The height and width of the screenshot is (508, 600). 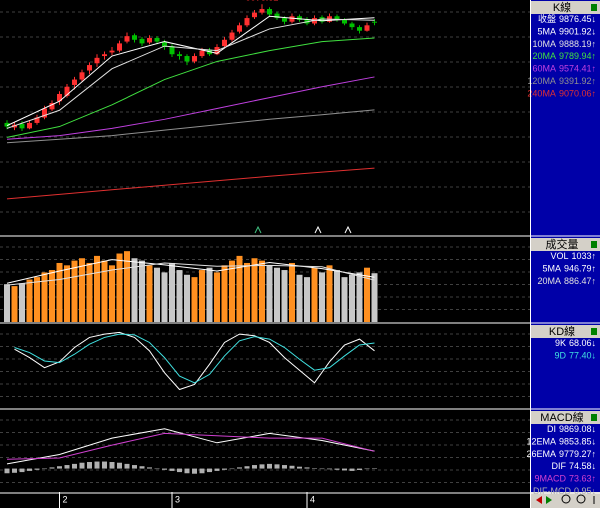 What do you see at coordinates (575, 429) in the screenshot?
I see `readout-value: 9869.08` at bounding box center [575, 429].